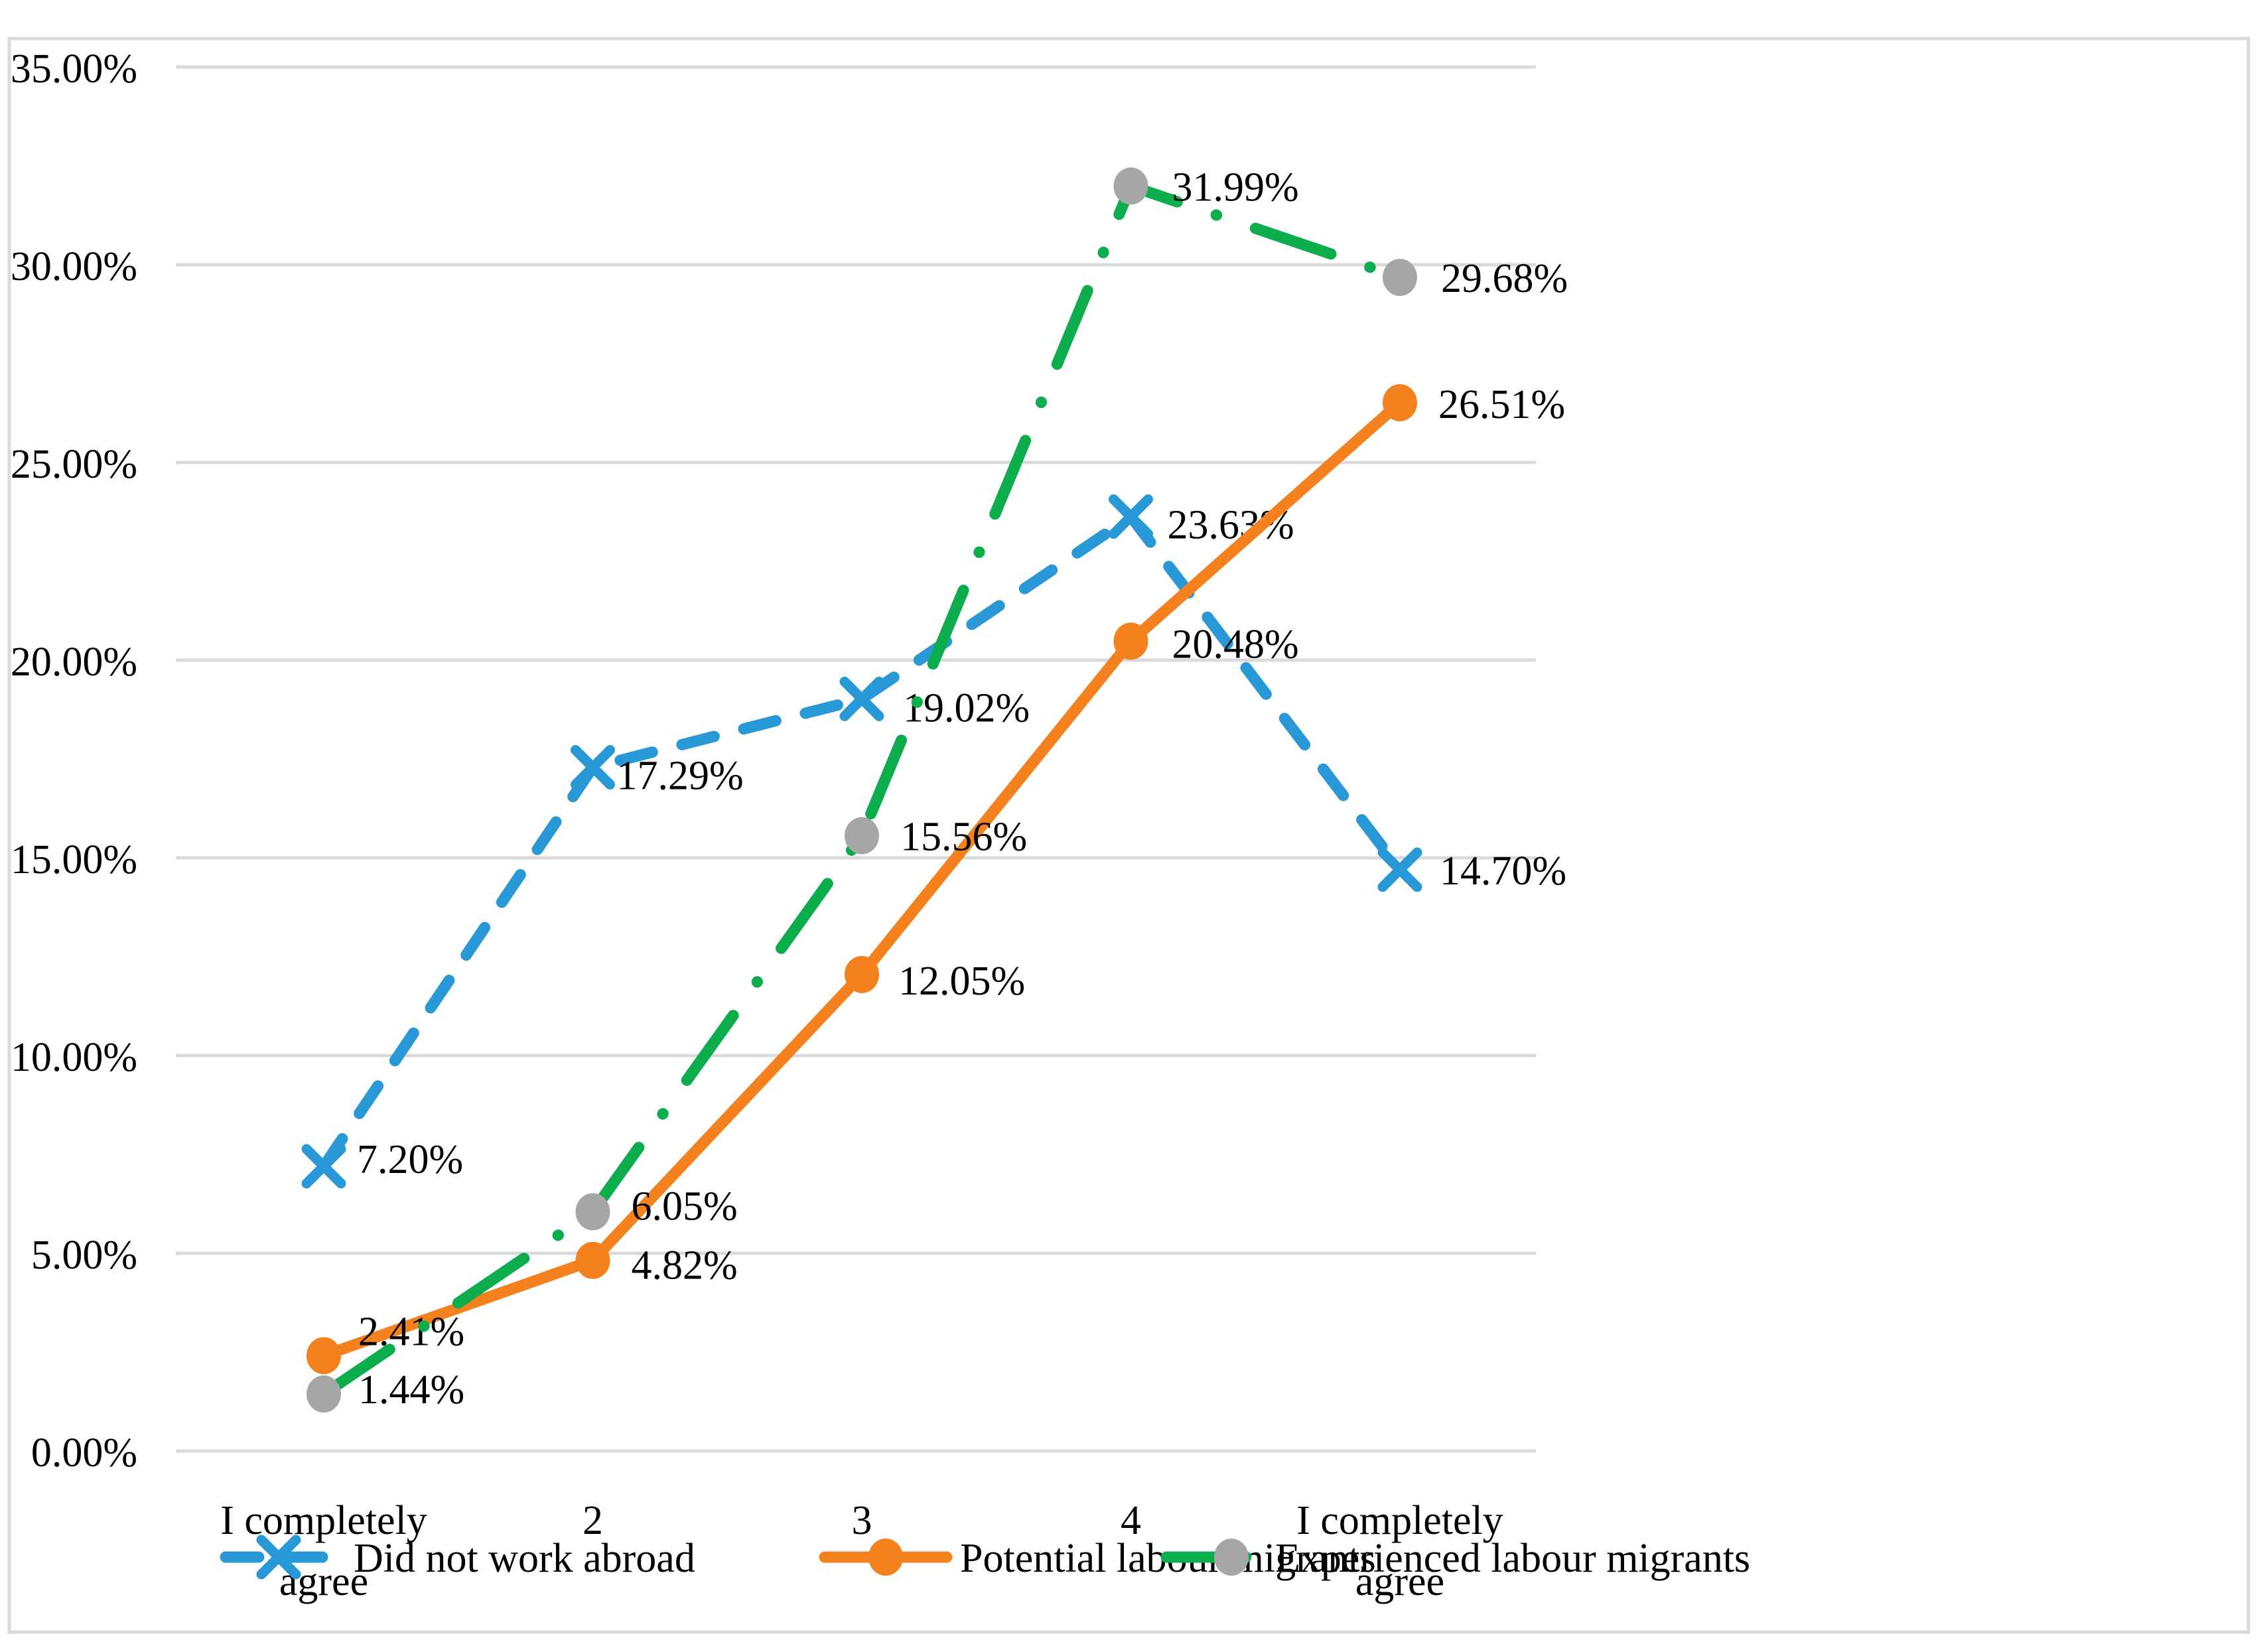  What do you see at coordinates (966, 707) in the screenshot?
I see `data-point-label: 19.02%` at bounding box center [966, 707].